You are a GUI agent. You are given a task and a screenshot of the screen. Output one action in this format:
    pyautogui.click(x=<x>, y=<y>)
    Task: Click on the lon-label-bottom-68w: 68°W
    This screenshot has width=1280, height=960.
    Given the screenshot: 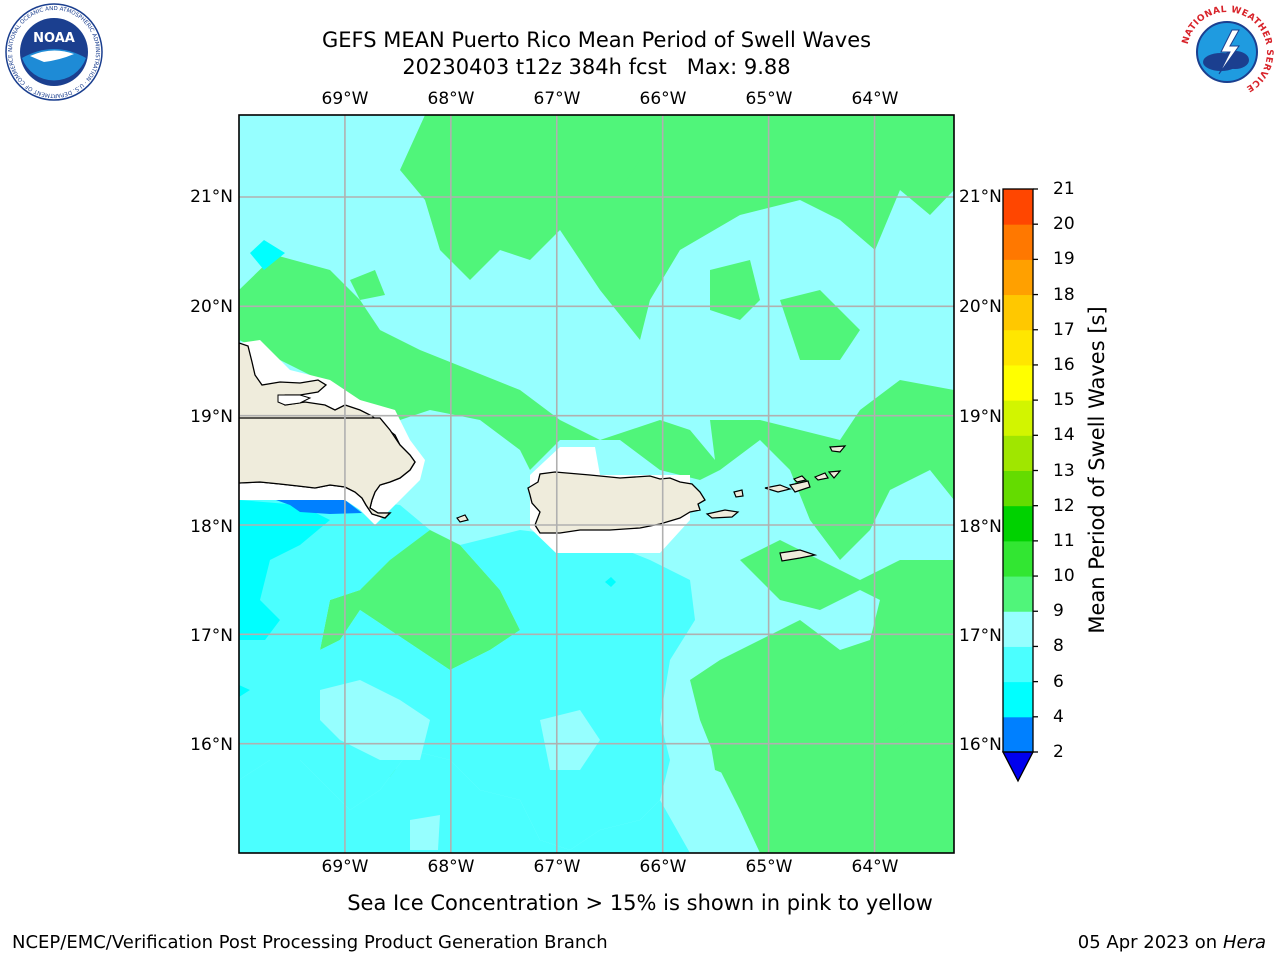 What is the action you would take?
    pyautogui.click(x=451, y=867)
    